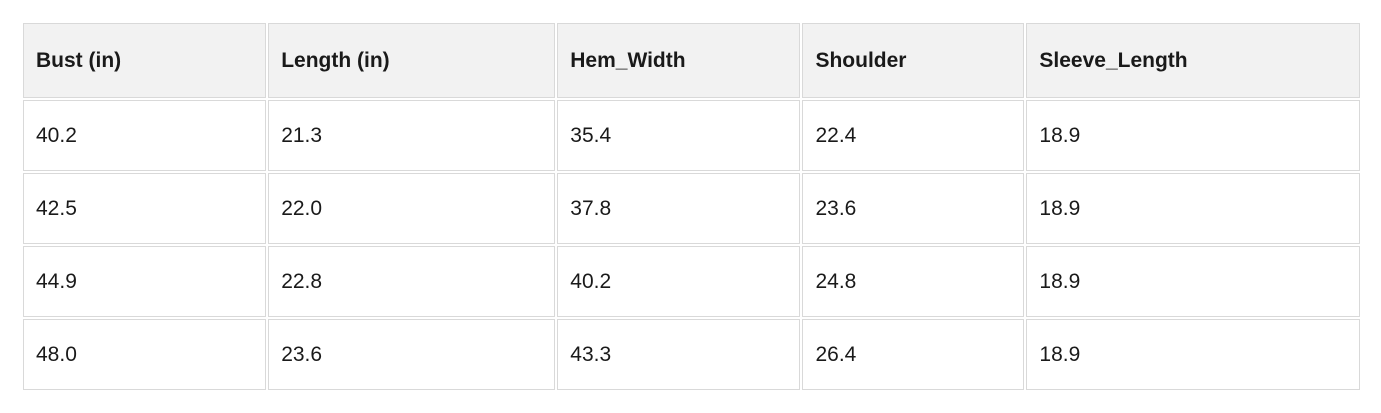  I want to click on table-cell: 48.0, so click(145, 354).